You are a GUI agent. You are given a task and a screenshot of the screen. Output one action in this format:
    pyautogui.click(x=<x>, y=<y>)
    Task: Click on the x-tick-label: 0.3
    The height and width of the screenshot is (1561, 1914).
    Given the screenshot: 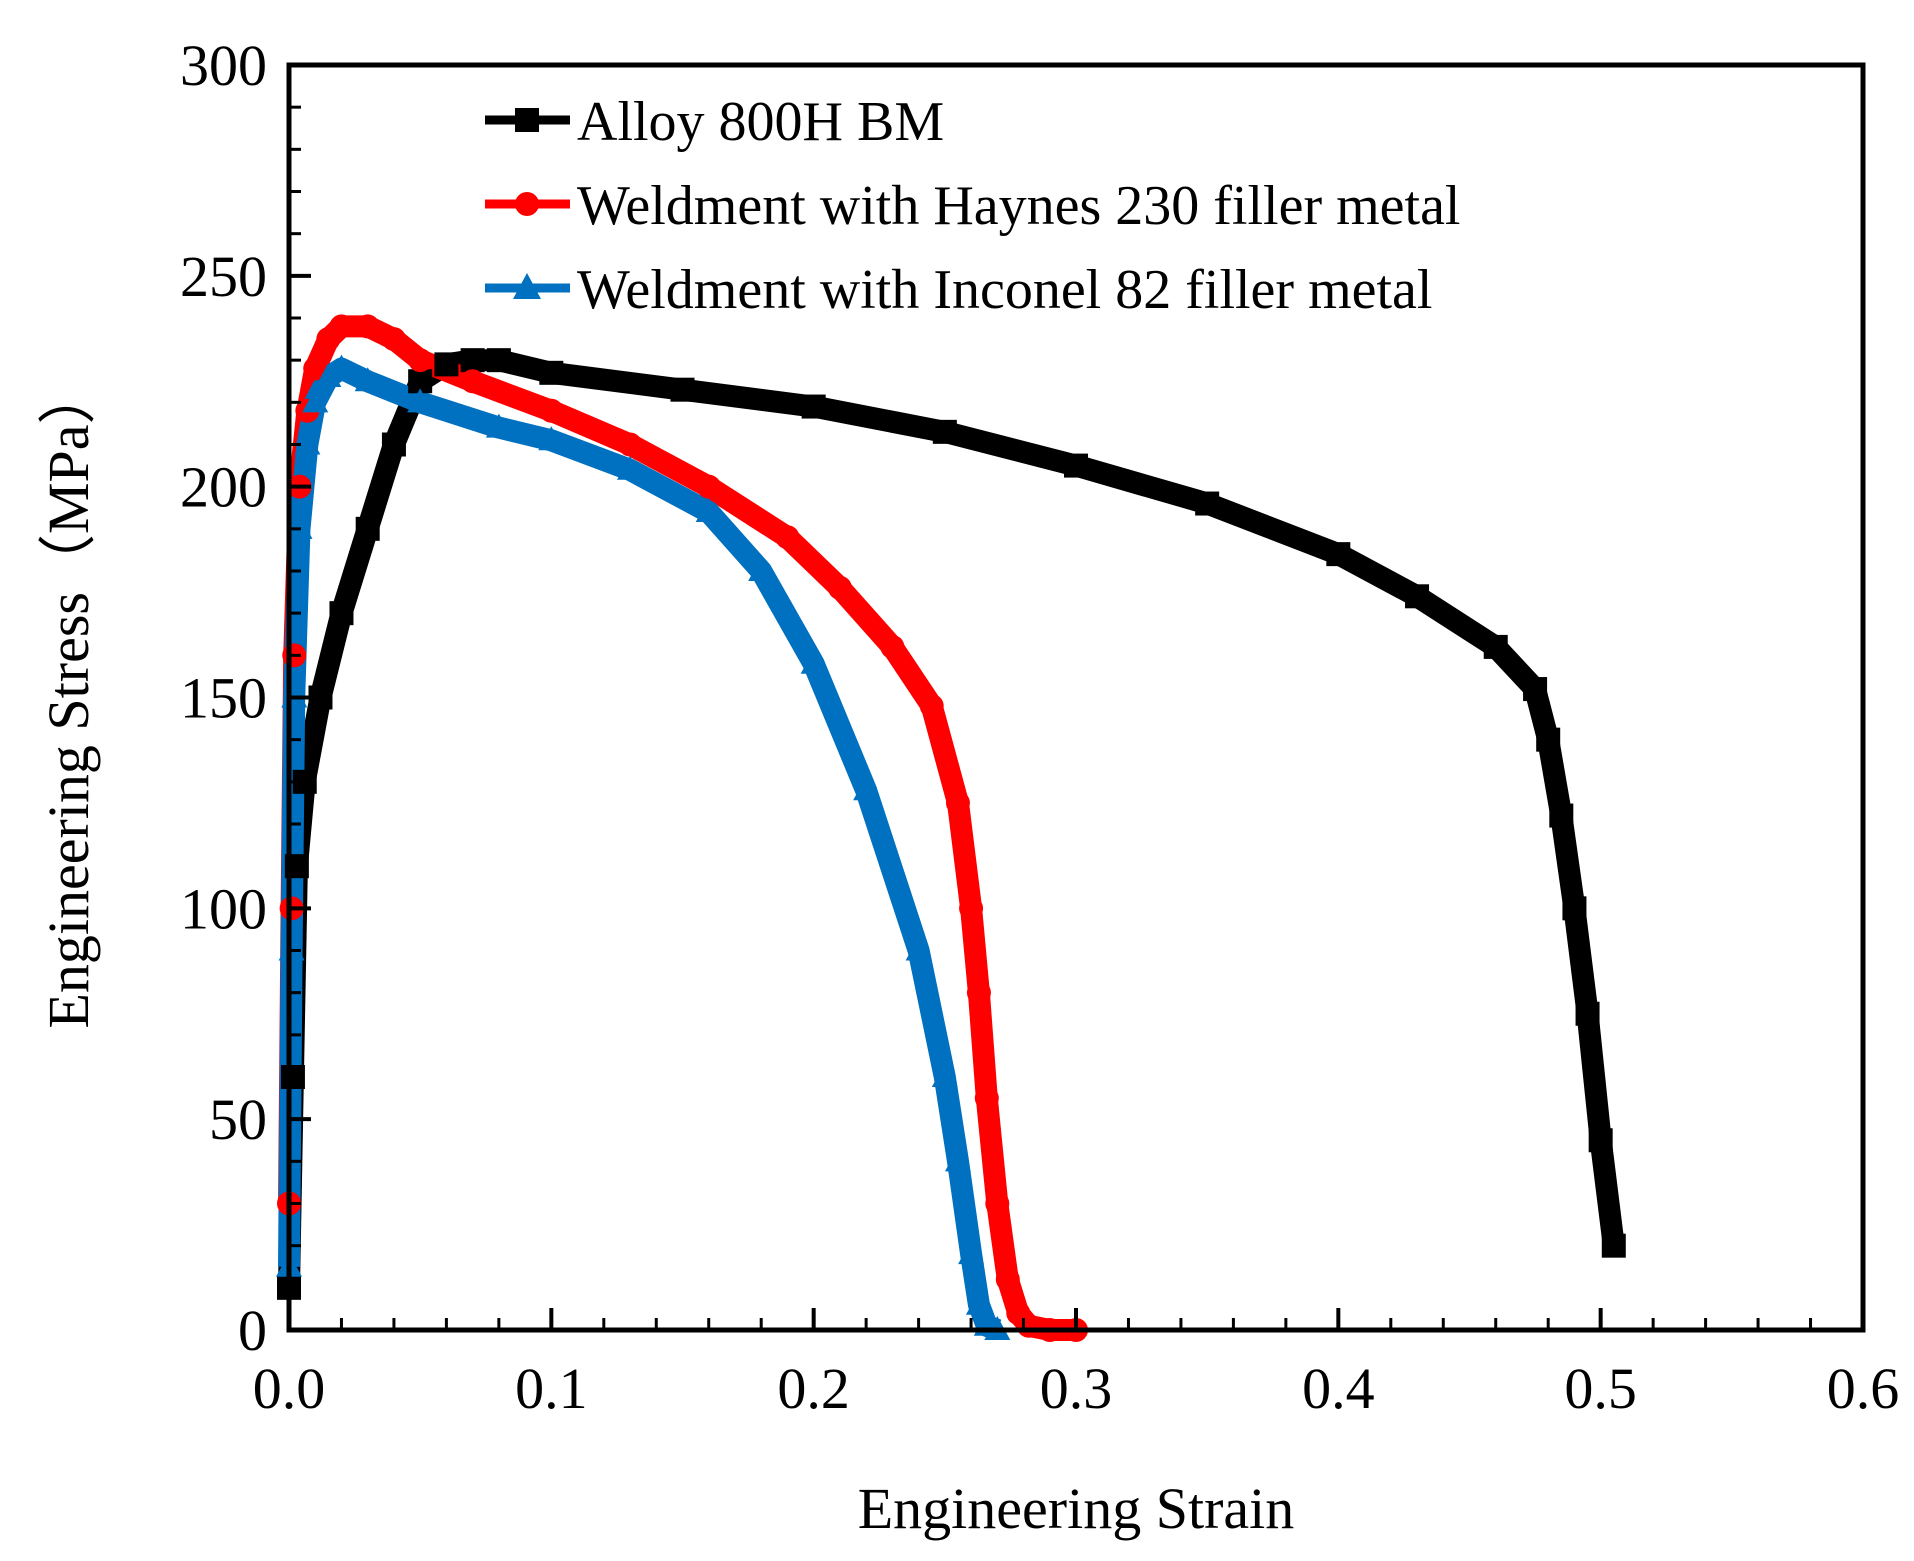 What is the action you would take?
    pyautogui.click(x=1076, y=1388)
    